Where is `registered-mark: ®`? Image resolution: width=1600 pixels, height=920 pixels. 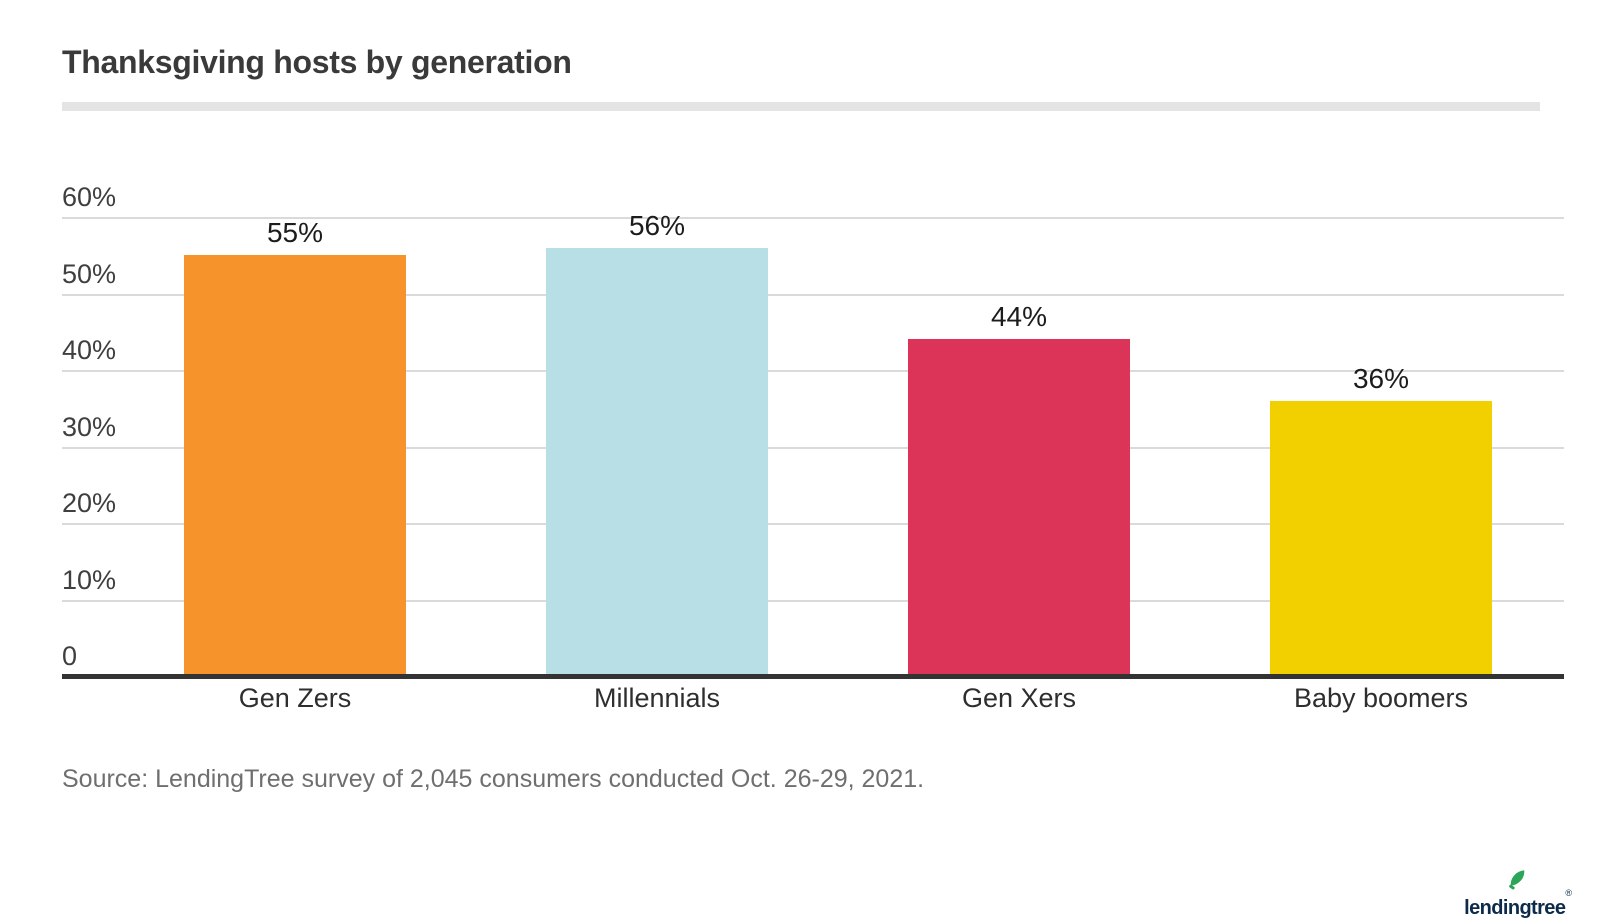
registered-mark: ® is located at coordinates (1568, 893).